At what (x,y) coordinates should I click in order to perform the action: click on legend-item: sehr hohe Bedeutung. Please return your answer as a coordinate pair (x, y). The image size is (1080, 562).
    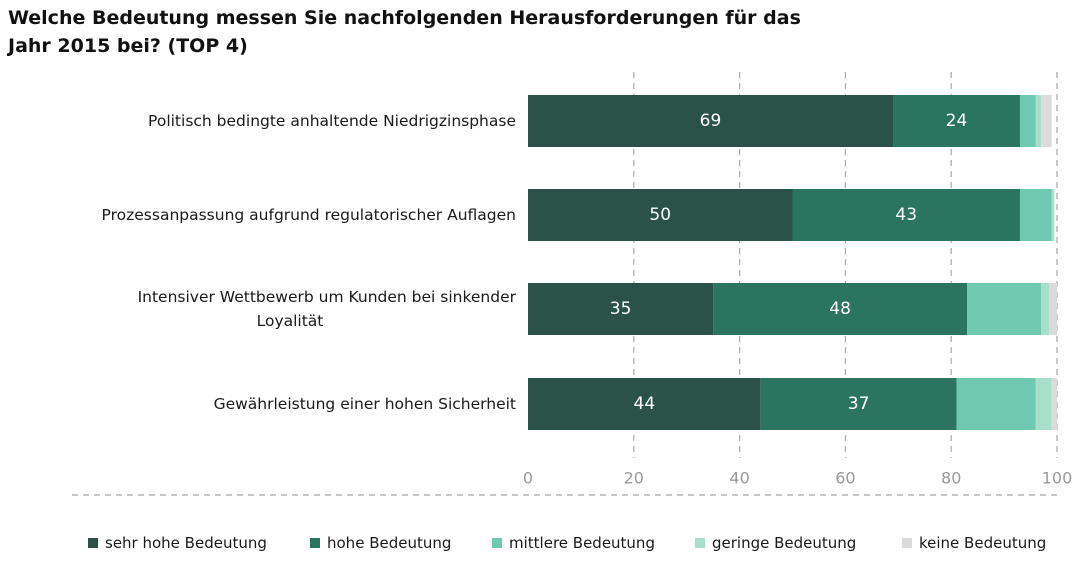
    Looking at the image, I should click on (177, 543).